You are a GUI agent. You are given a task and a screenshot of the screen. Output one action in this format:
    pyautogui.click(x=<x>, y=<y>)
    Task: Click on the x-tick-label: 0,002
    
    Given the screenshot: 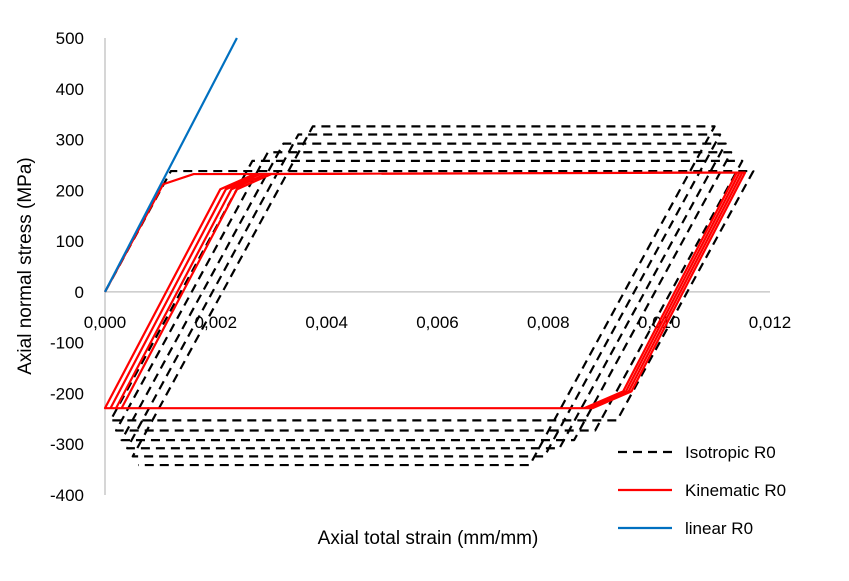 What is the action you would take?
    pyautogui.click(x=216, y=322)
    